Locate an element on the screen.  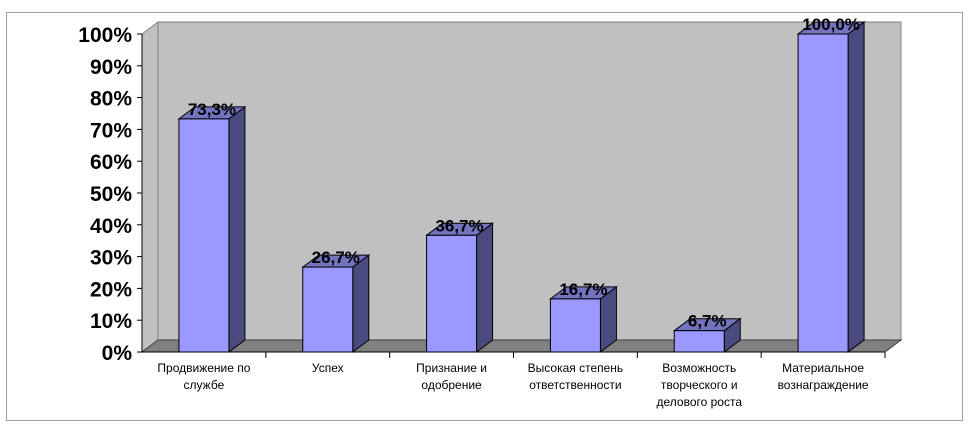
data-label: 16,7% is located at coordinates (583, 289).